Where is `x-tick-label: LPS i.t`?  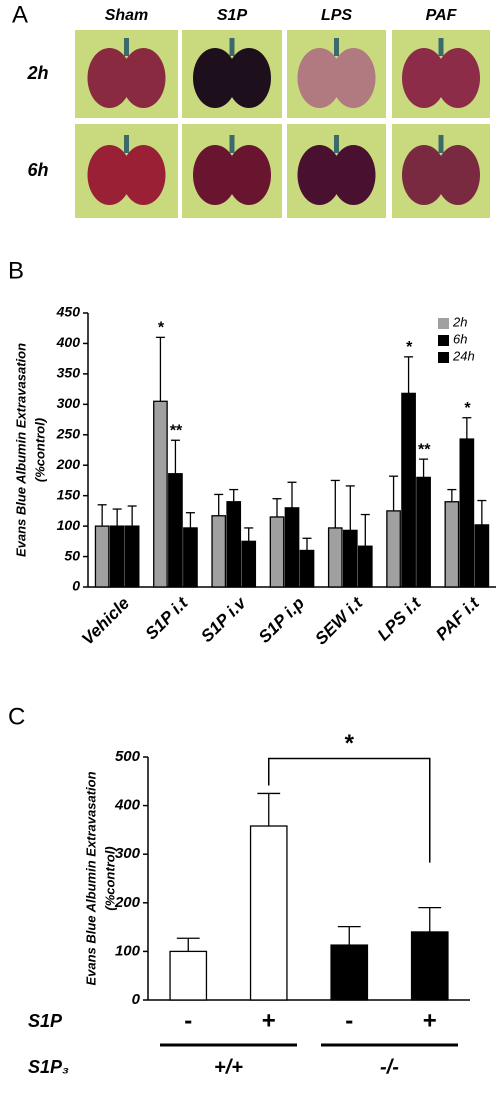
x-tick-label: LPS i.t is located at coordinates (400, 619).